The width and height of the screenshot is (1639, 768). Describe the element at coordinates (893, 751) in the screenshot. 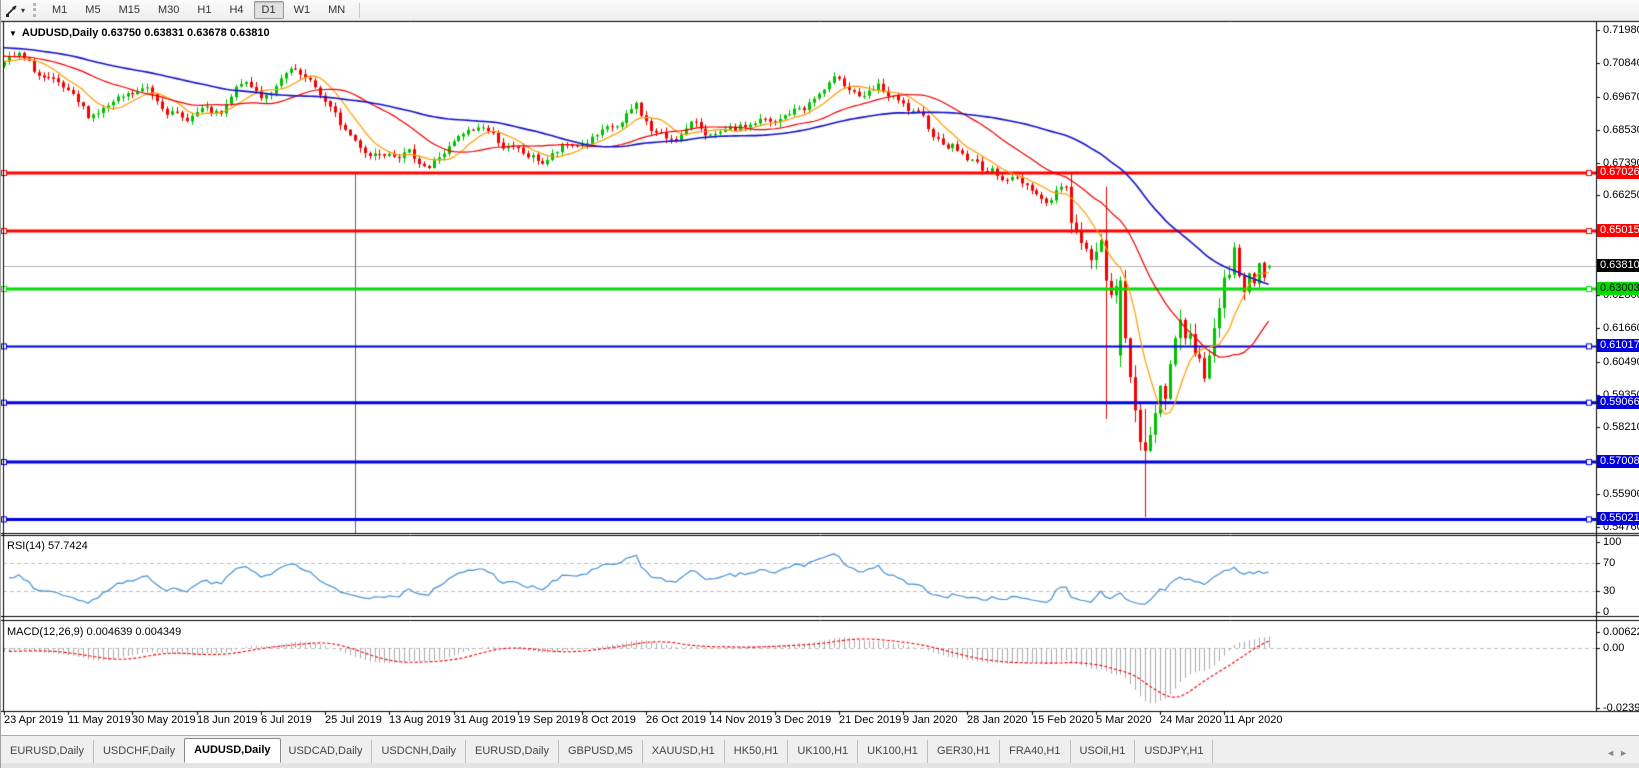

I see `chart-tab-10: UK100,H1` at that location.